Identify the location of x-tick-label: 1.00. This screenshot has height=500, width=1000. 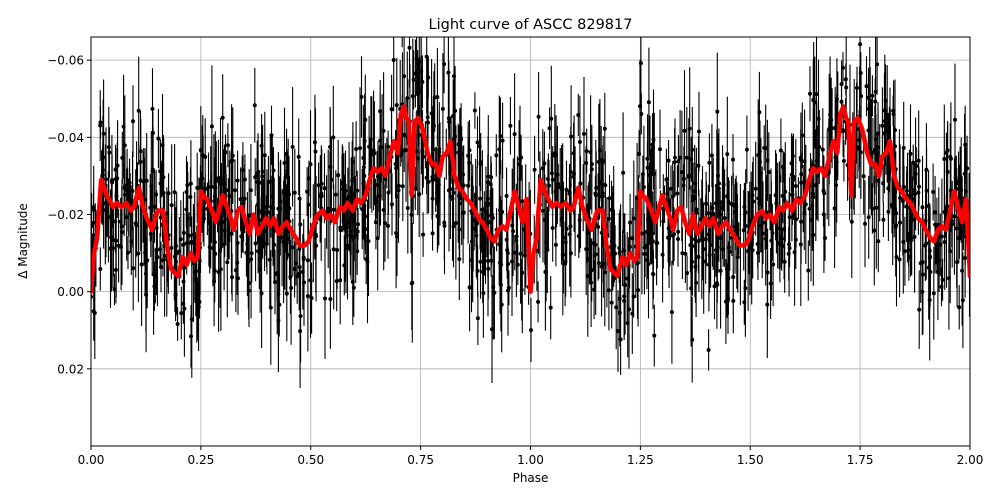
(530, 460).